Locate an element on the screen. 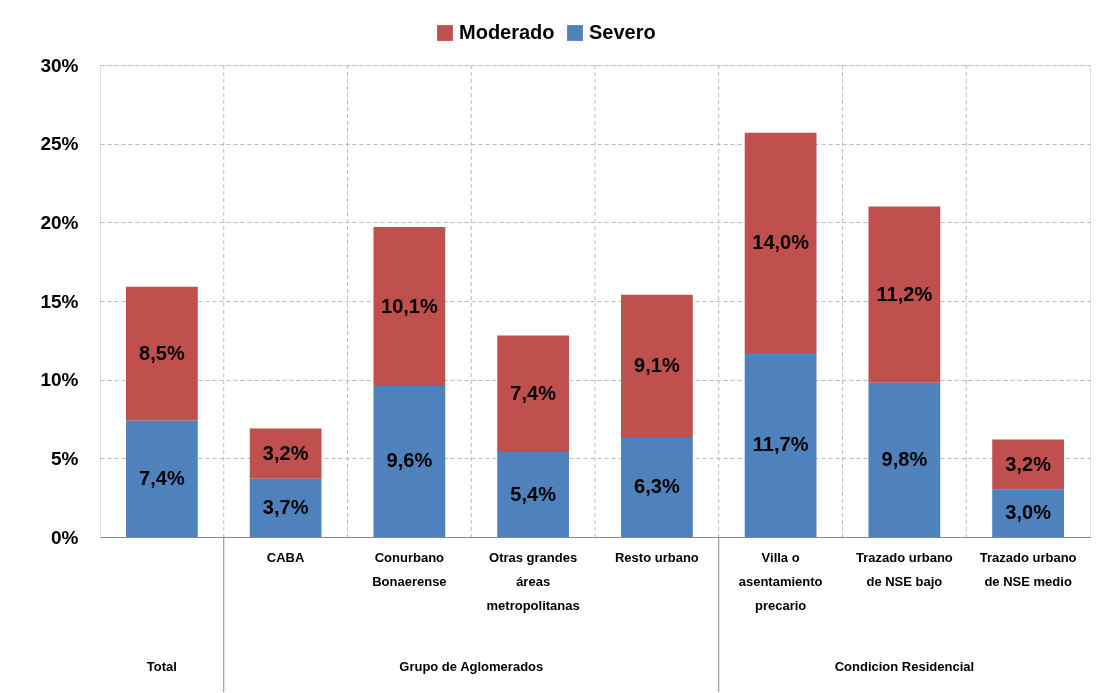 The width and height of the screenshot is (1104, 693). data-label: 3,7% is located at coordinates (285, 506).